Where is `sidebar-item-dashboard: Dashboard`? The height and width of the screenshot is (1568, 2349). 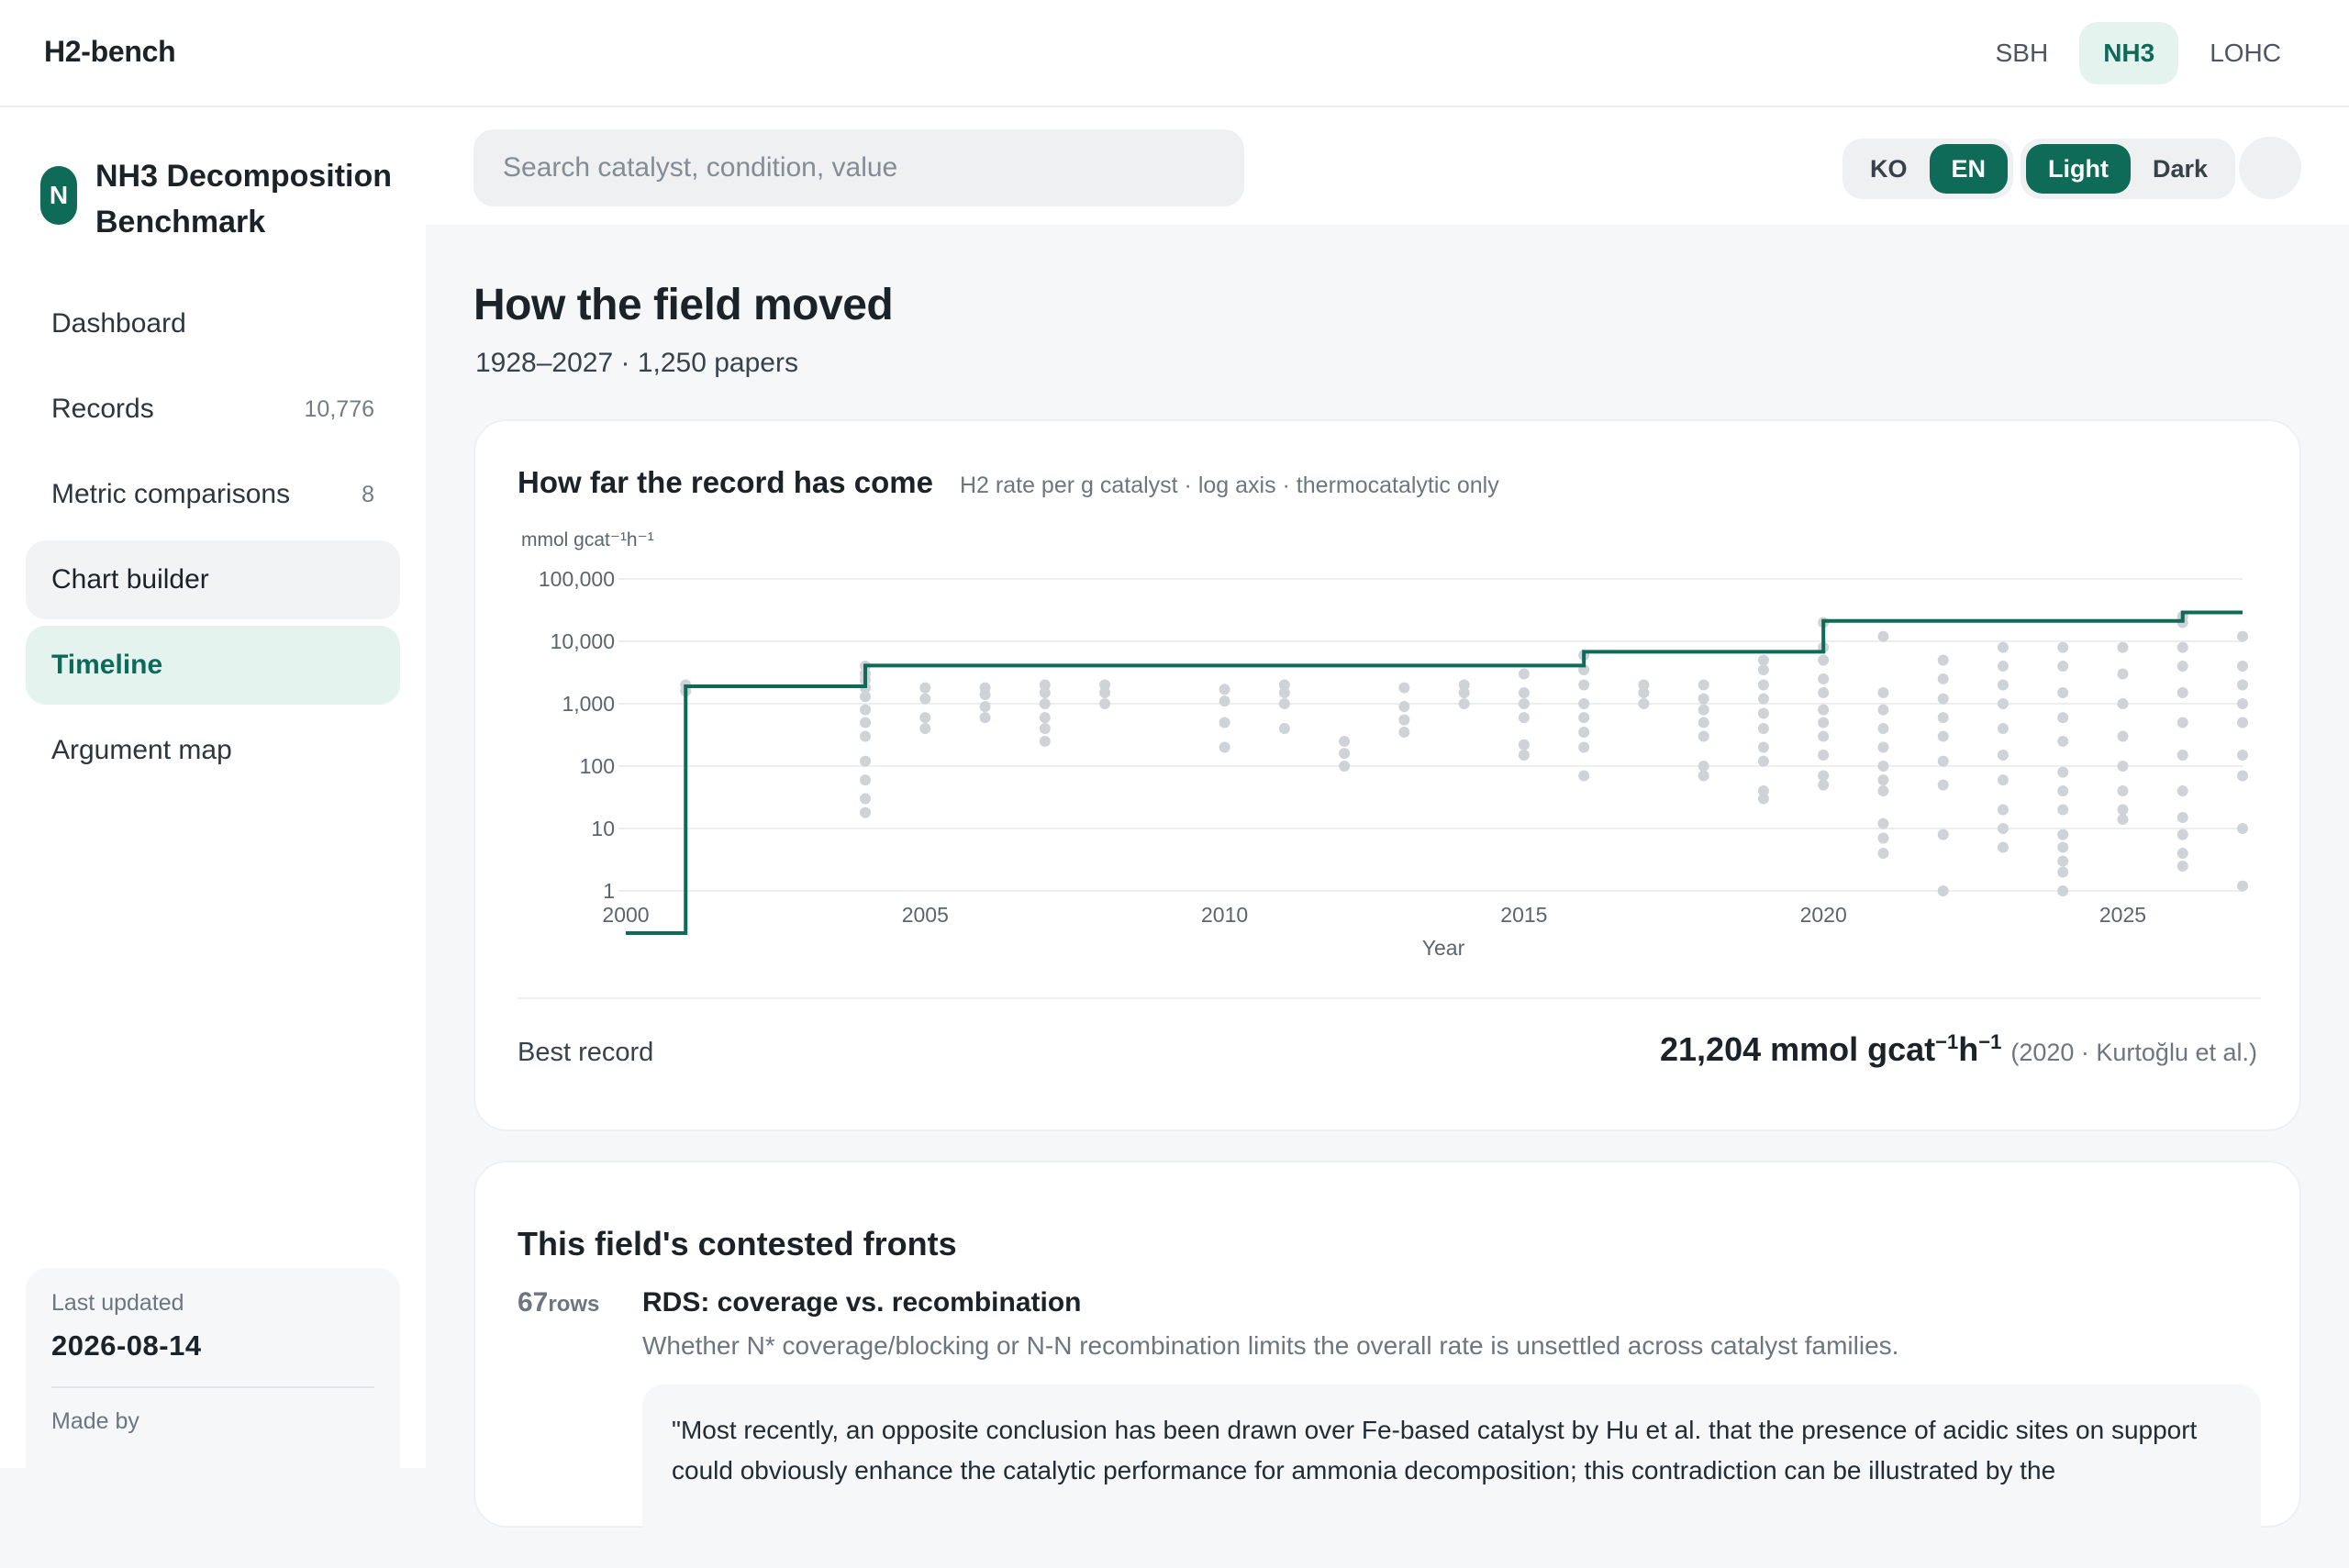
sidebar-item-dashboard: Dashboard is located at coordinates (213, 324).